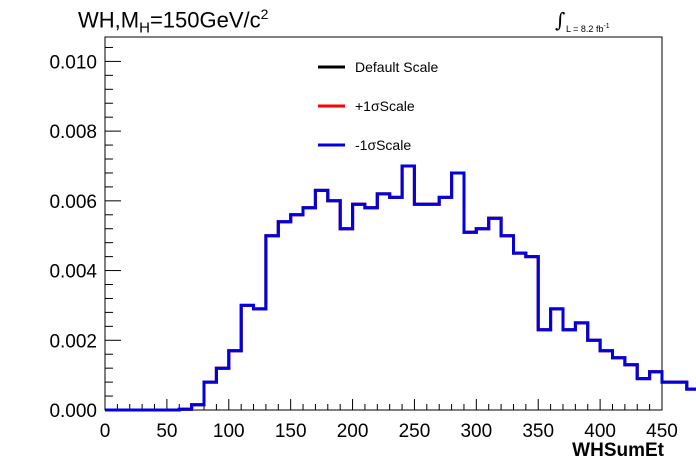  I want to click on x-tick-label: 100, so click(229, 431).